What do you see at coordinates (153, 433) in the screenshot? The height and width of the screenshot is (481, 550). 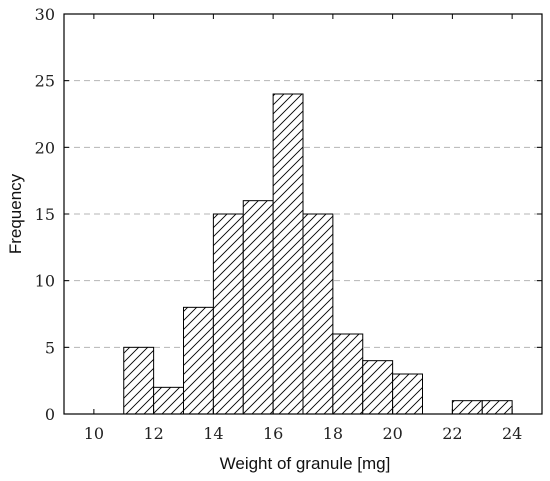 I see `x-tick-label: 12` at bounding box center [153, 433].